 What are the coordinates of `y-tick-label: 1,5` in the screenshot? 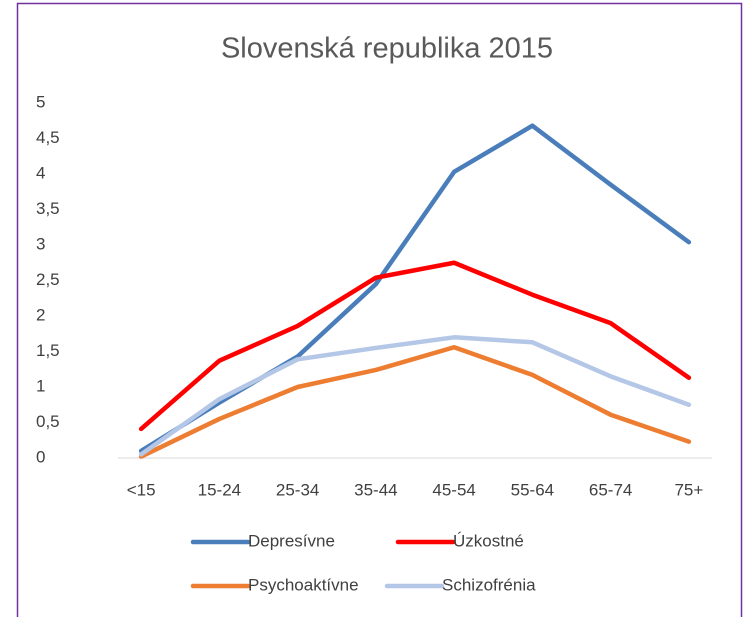 It's located at (48, 350).